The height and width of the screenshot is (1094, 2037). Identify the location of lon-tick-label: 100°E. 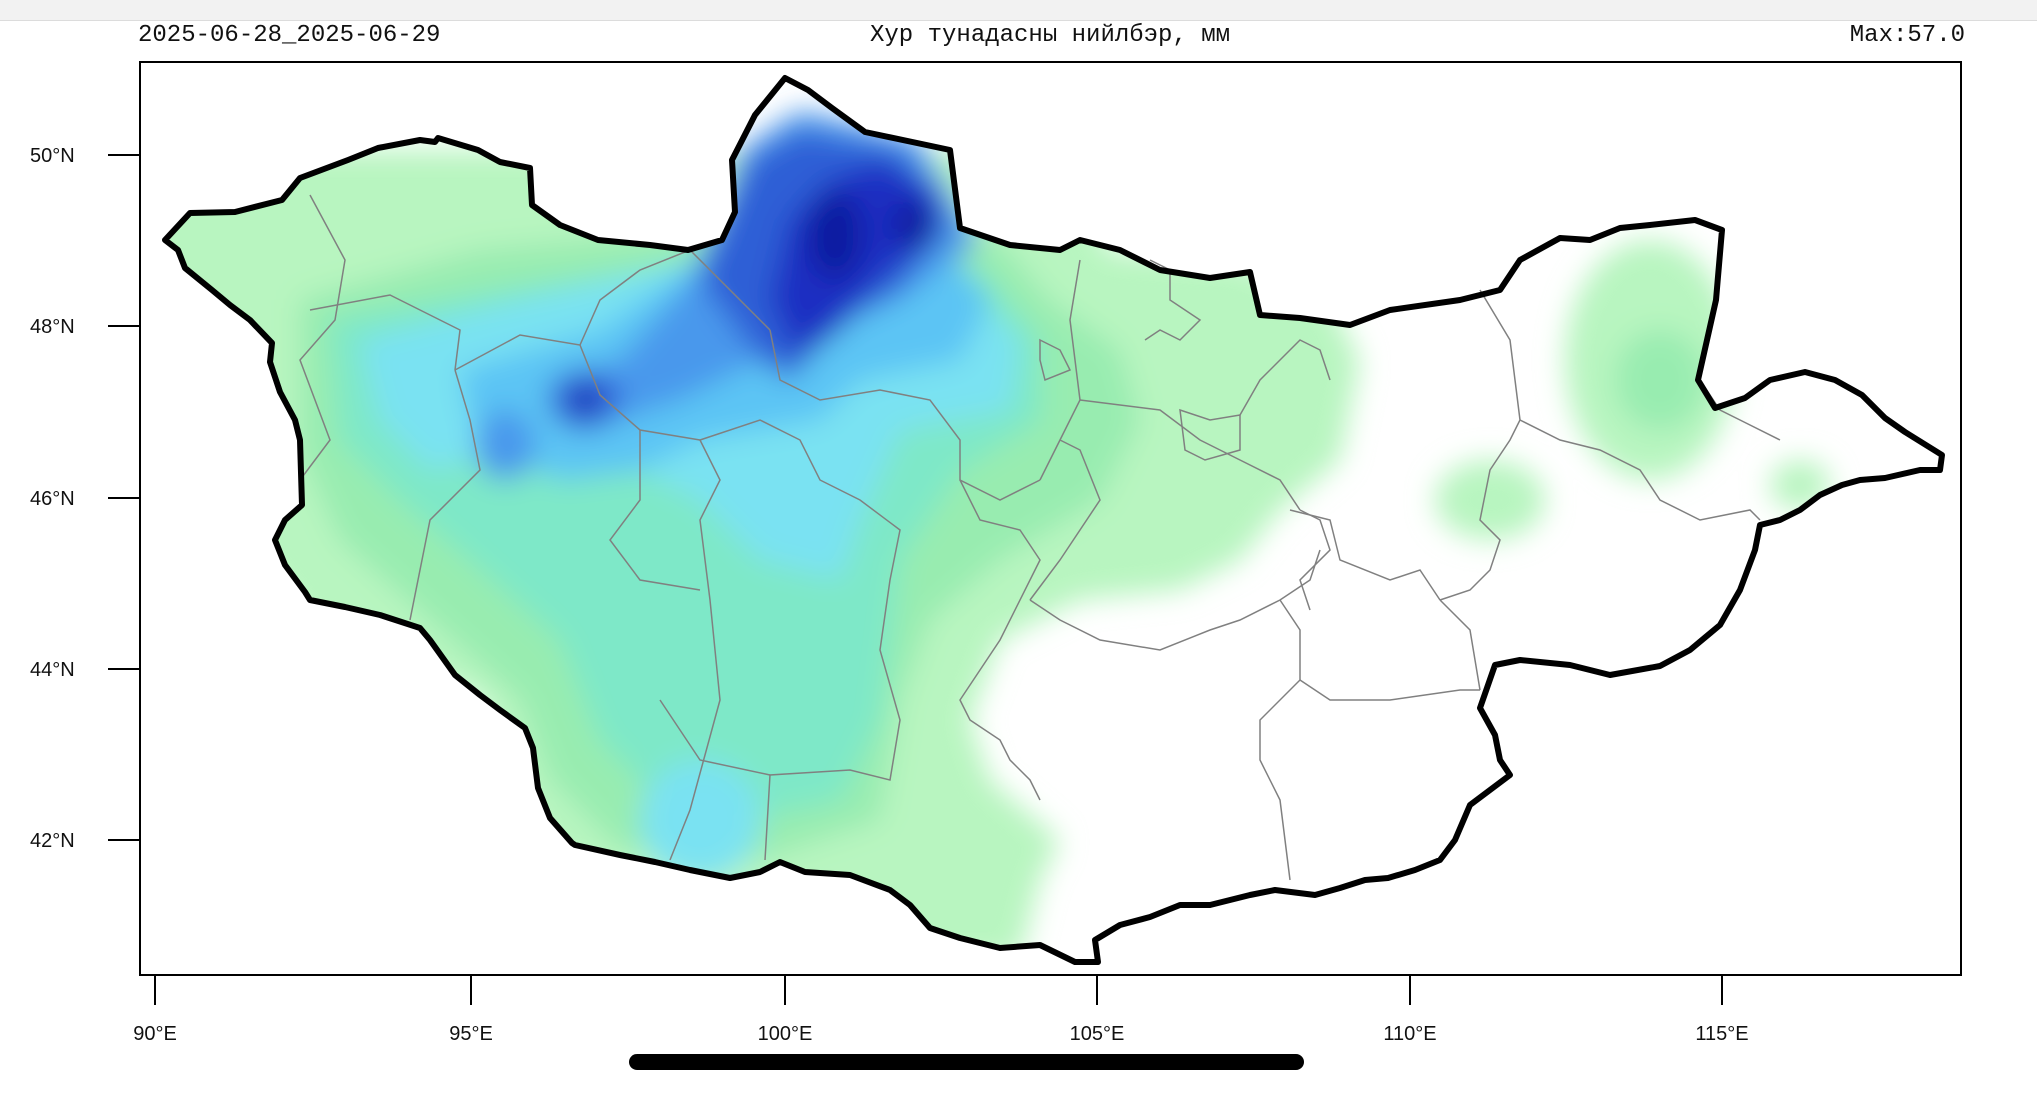
(785, 1034).